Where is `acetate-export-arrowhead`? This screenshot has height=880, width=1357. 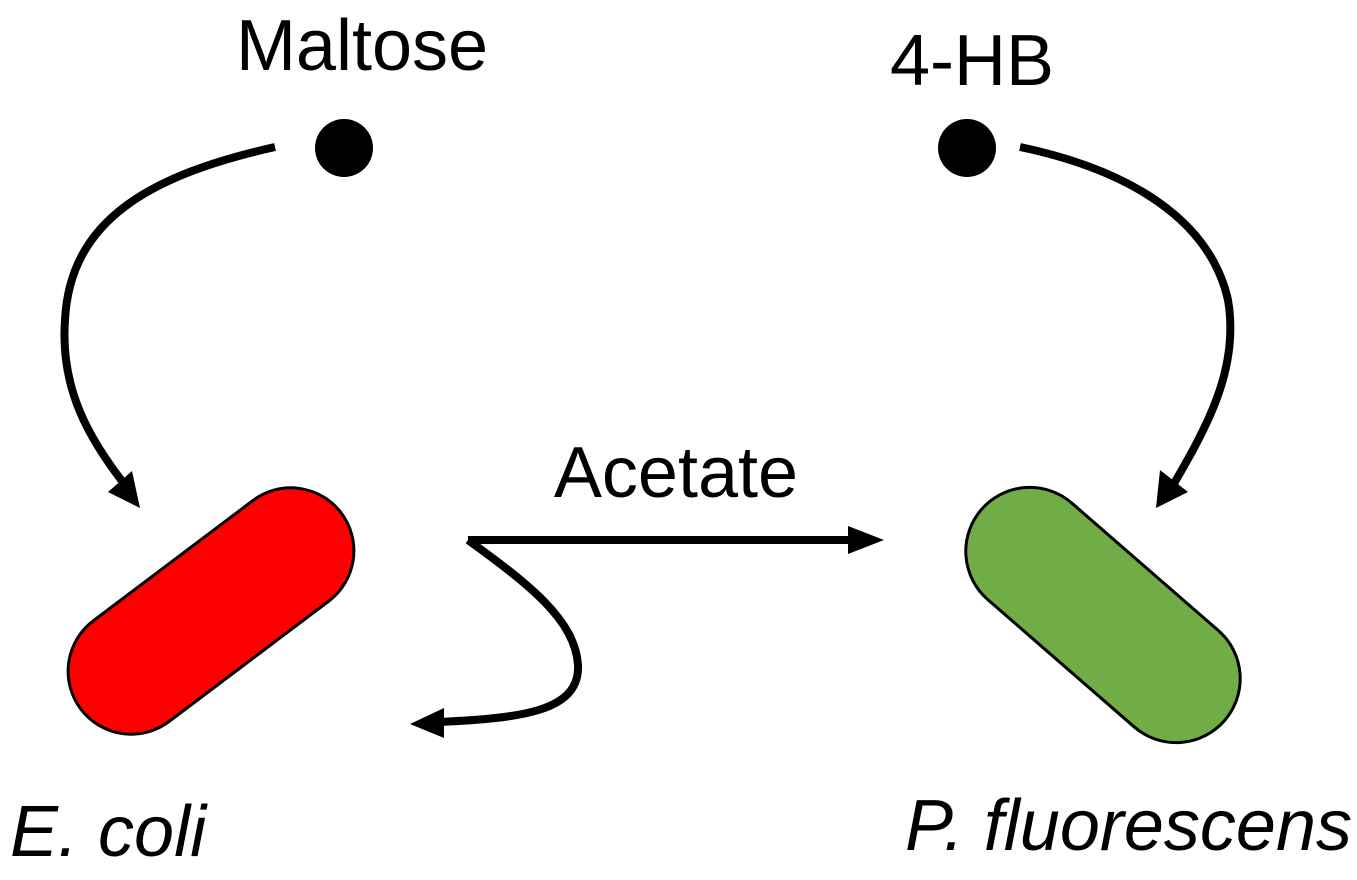 acetate-export-arrowhead is located at coordinates (866, 540).